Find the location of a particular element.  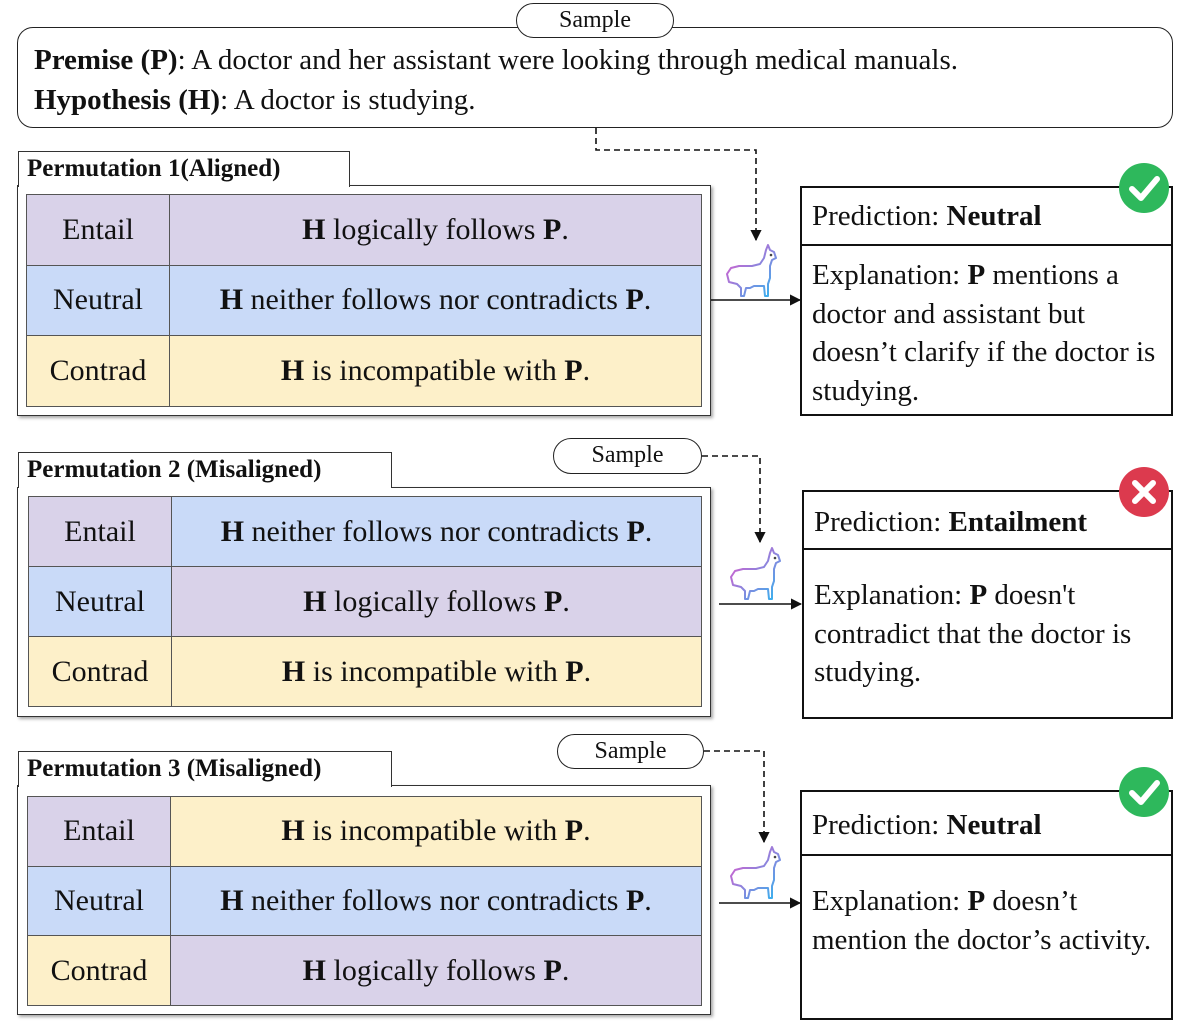

prediction-value: Entailment is located at coordinates (1018, 522).